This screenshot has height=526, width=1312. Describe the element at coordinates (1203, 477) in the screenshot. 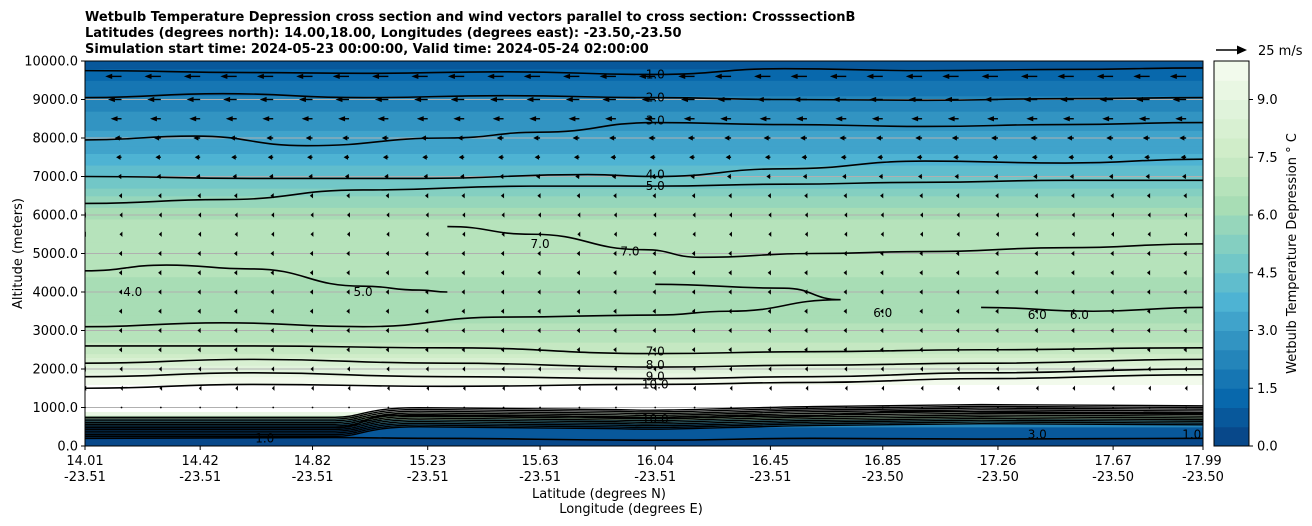

I see `x-tick-label-lon: -23.50` at that location.